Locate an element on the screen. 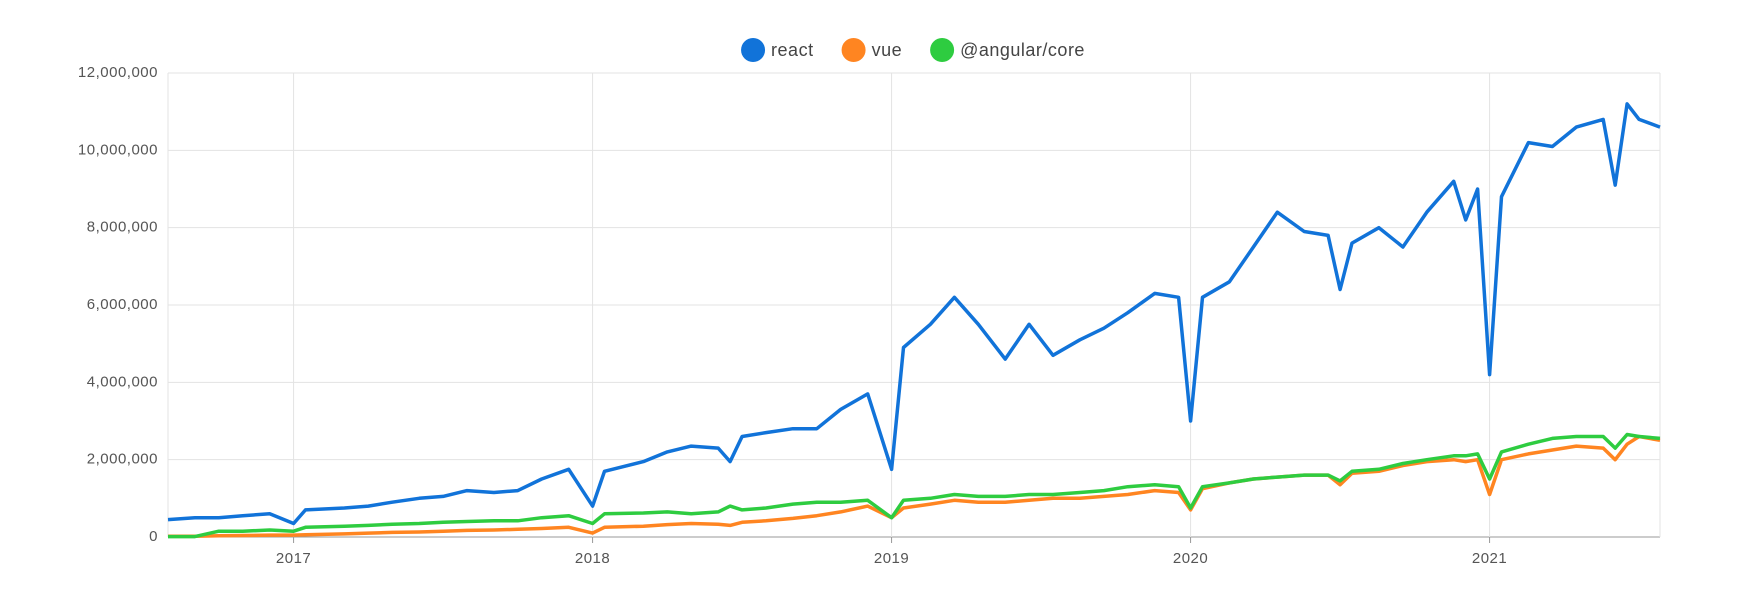 This screenshot has width=1751, height=603. series-line is located at coordinates (914, 486).